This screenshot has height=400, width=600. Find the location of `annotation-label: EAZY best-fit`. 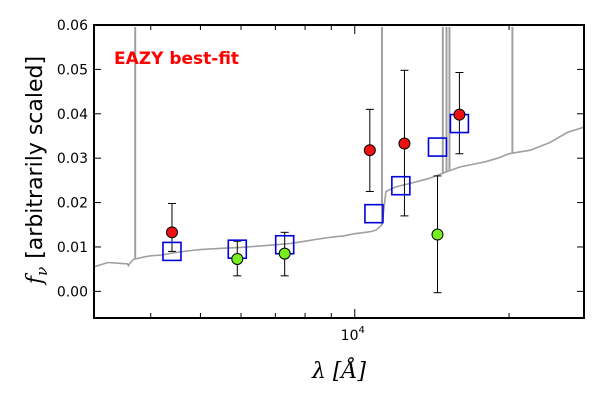

annotation-label: EAZY best-fit is located at coordinates (176, 59).